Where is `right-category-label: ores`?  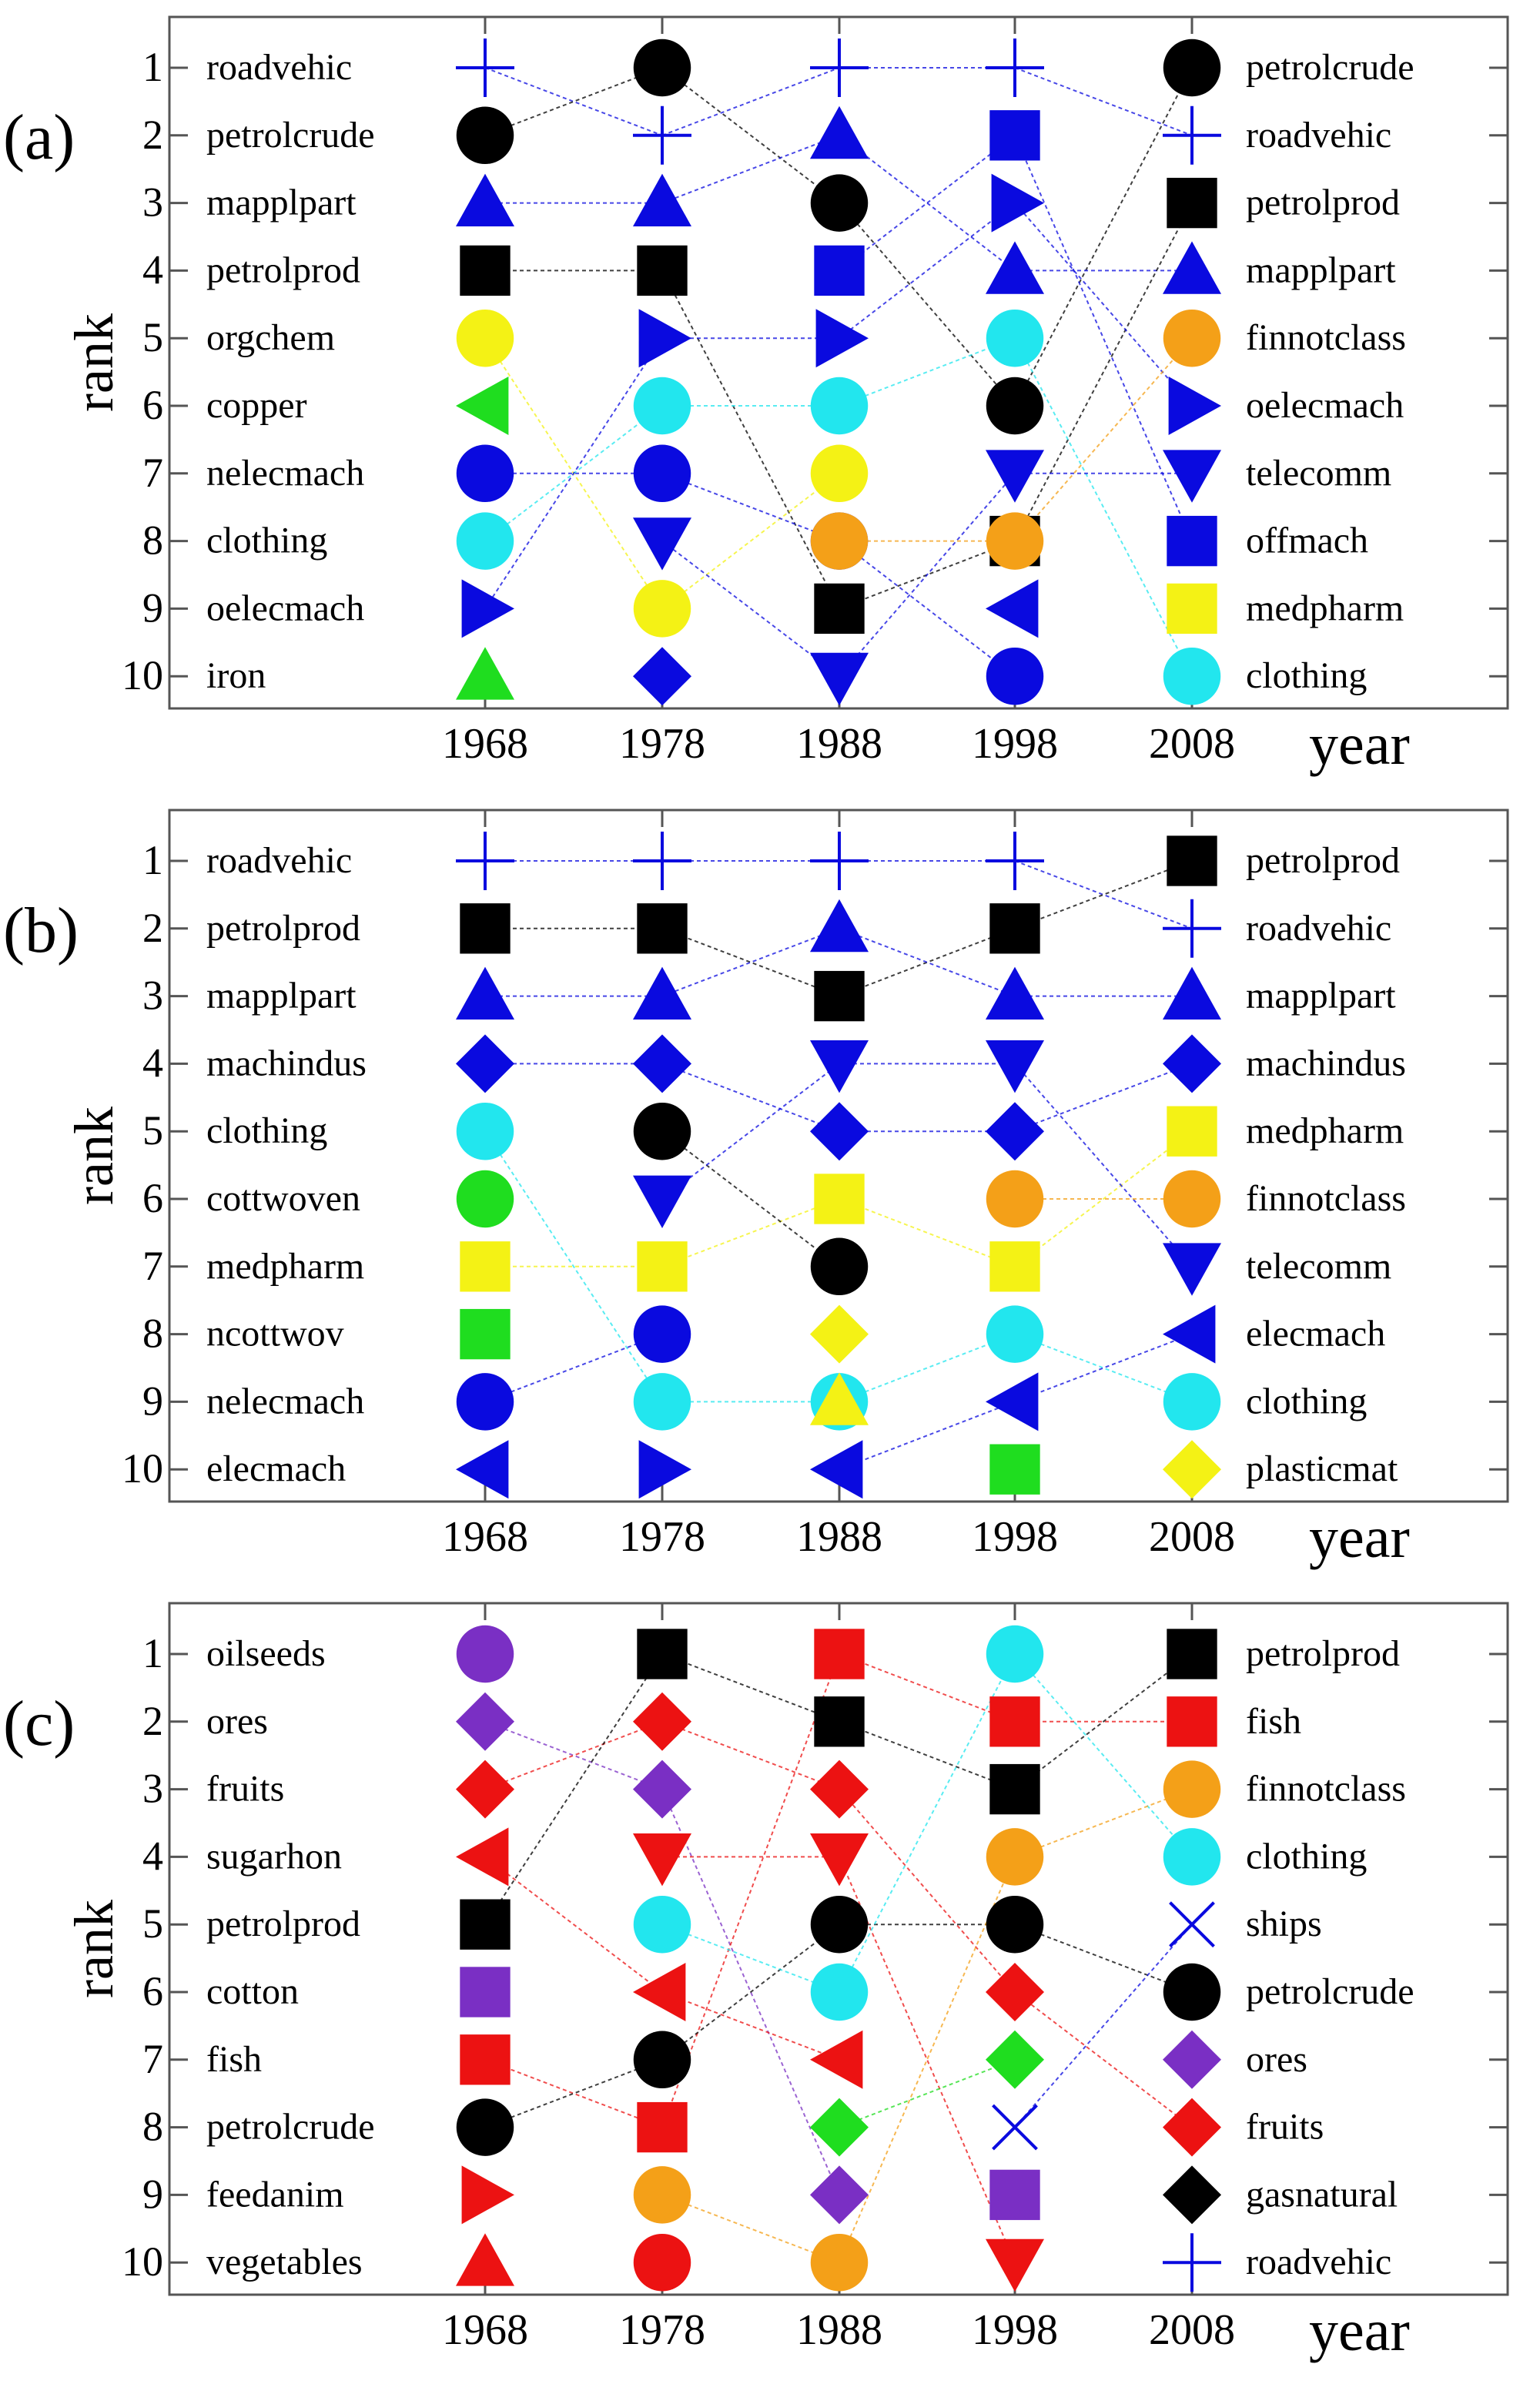
right-category-label: ores is located at coordinates (1276, 2059).